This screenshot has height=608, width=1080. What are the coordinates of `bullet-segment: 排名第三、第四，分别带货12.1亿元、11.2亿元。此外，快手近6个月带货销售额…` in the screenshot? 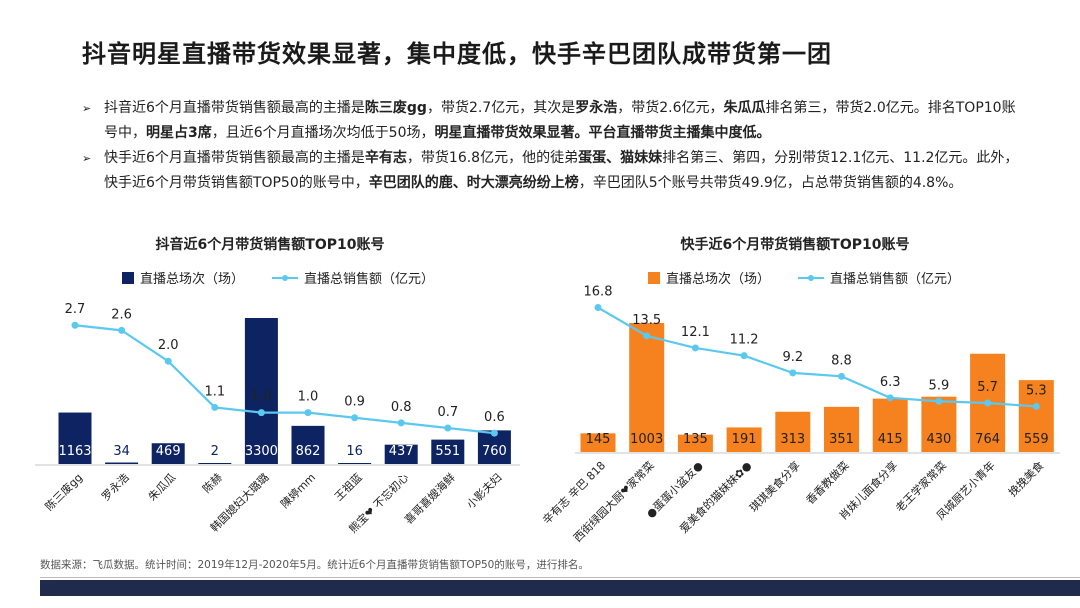 It's located at (561, 170).